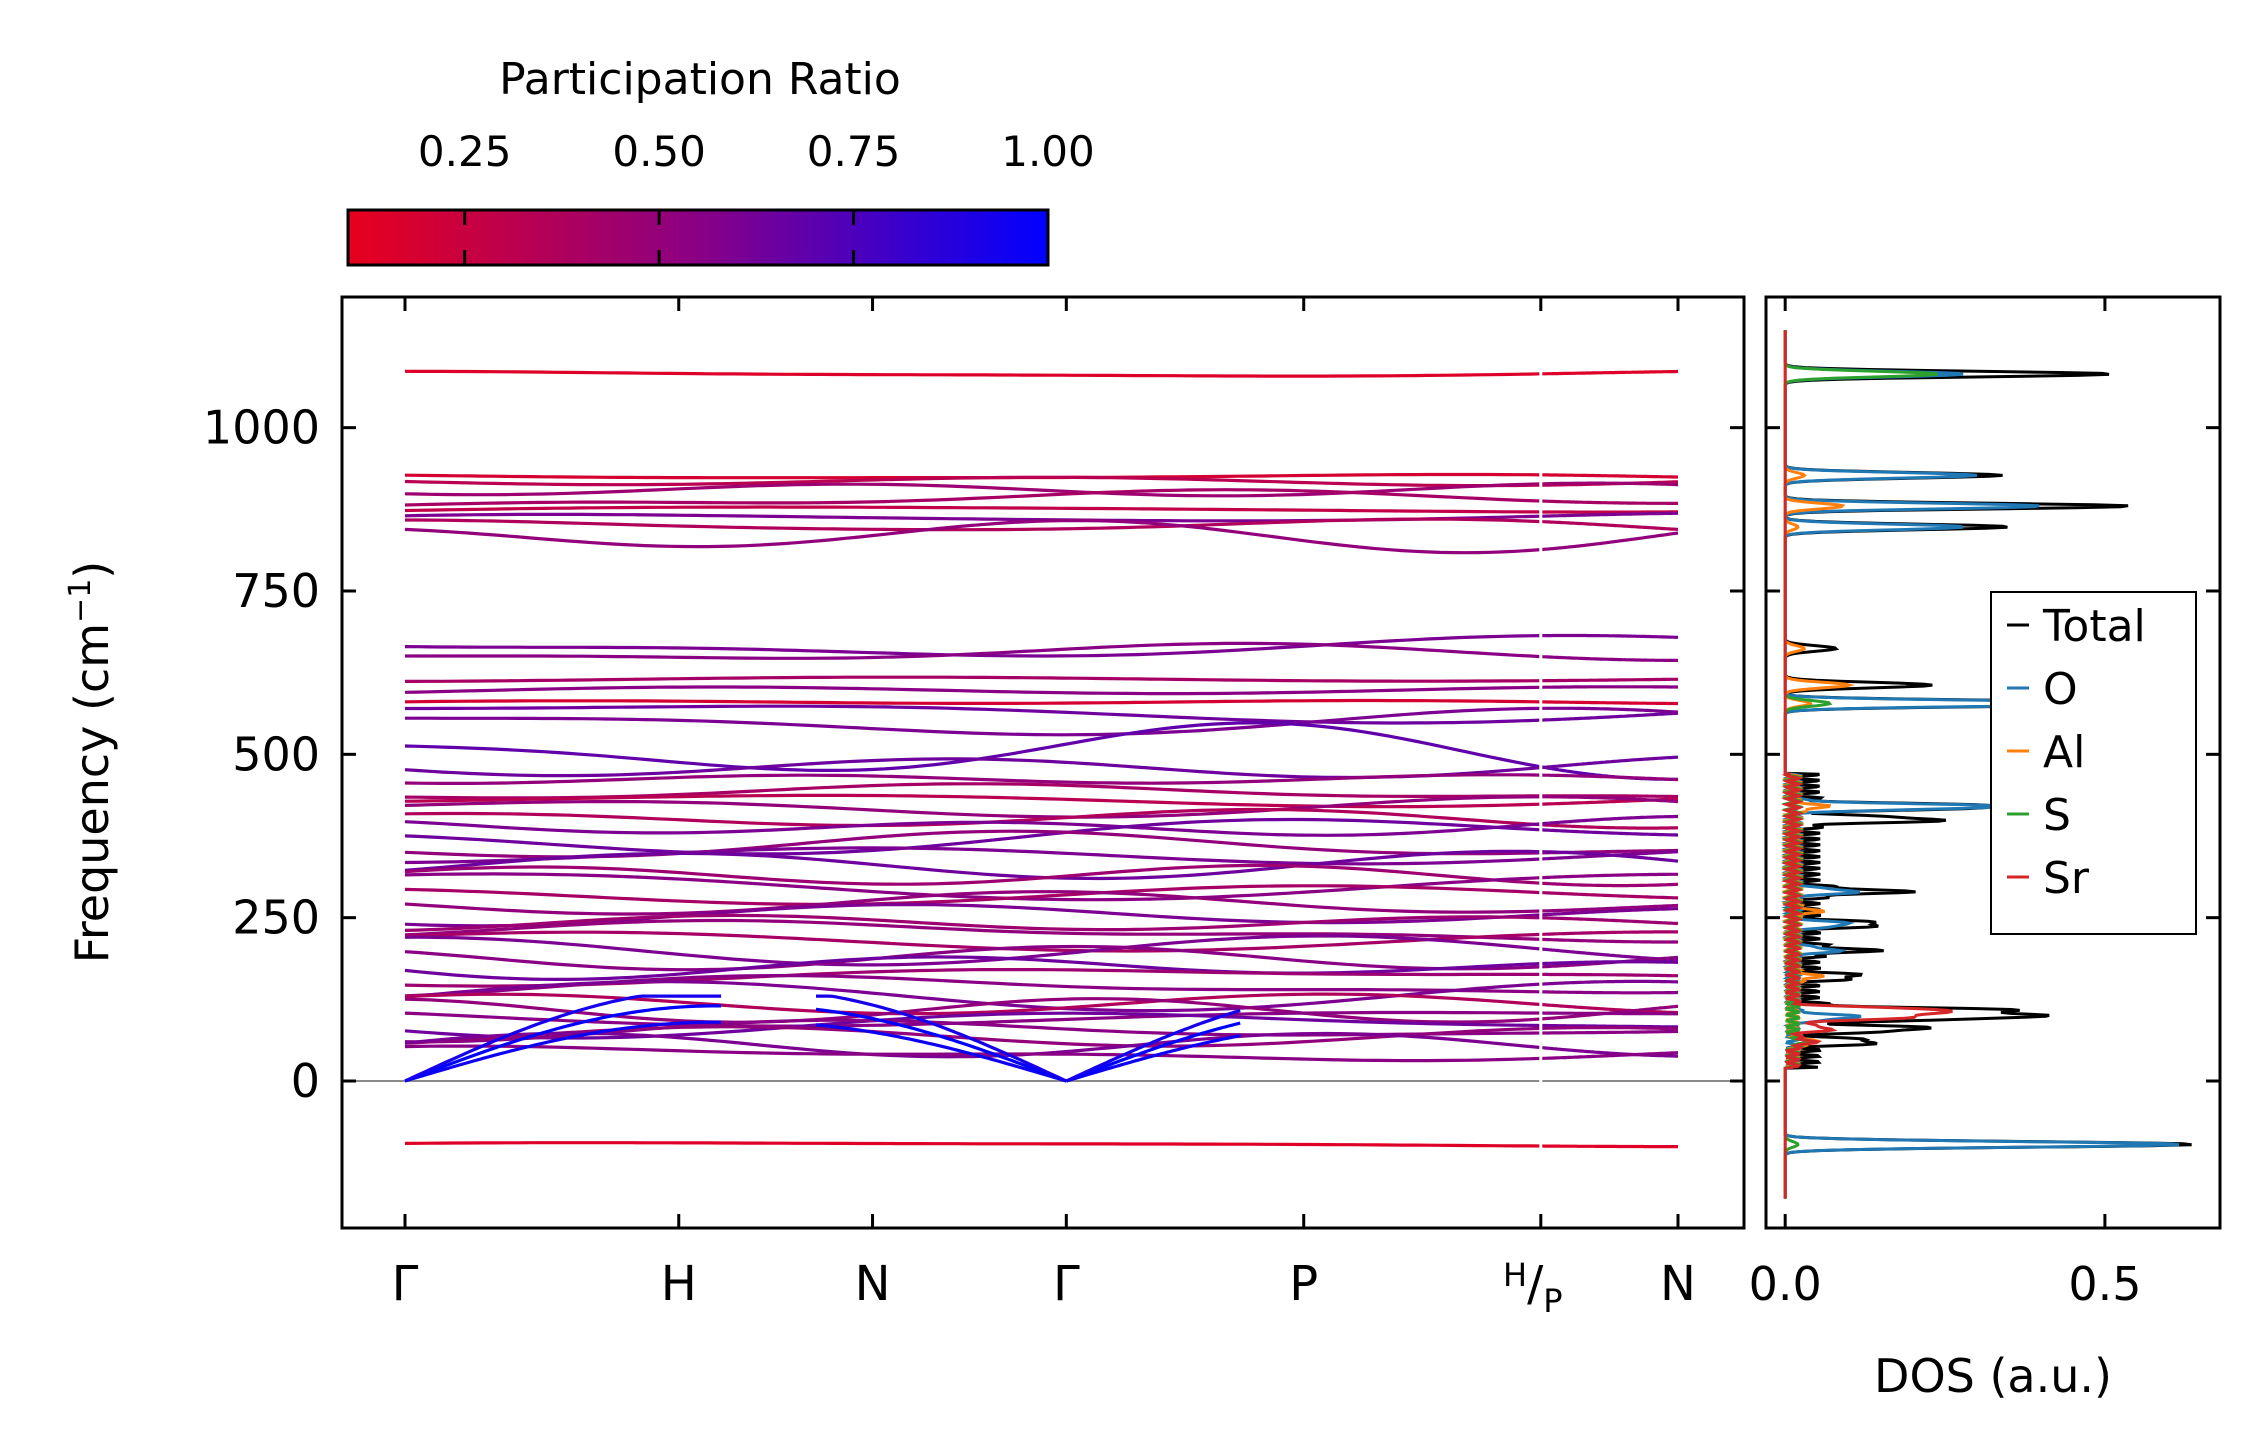 This screenshot has width=2259, height=1455. What do you see at coordinates (276, 918) in the screenshot?
I see `y-tick-label: 250` at bounding box center [276, 918].